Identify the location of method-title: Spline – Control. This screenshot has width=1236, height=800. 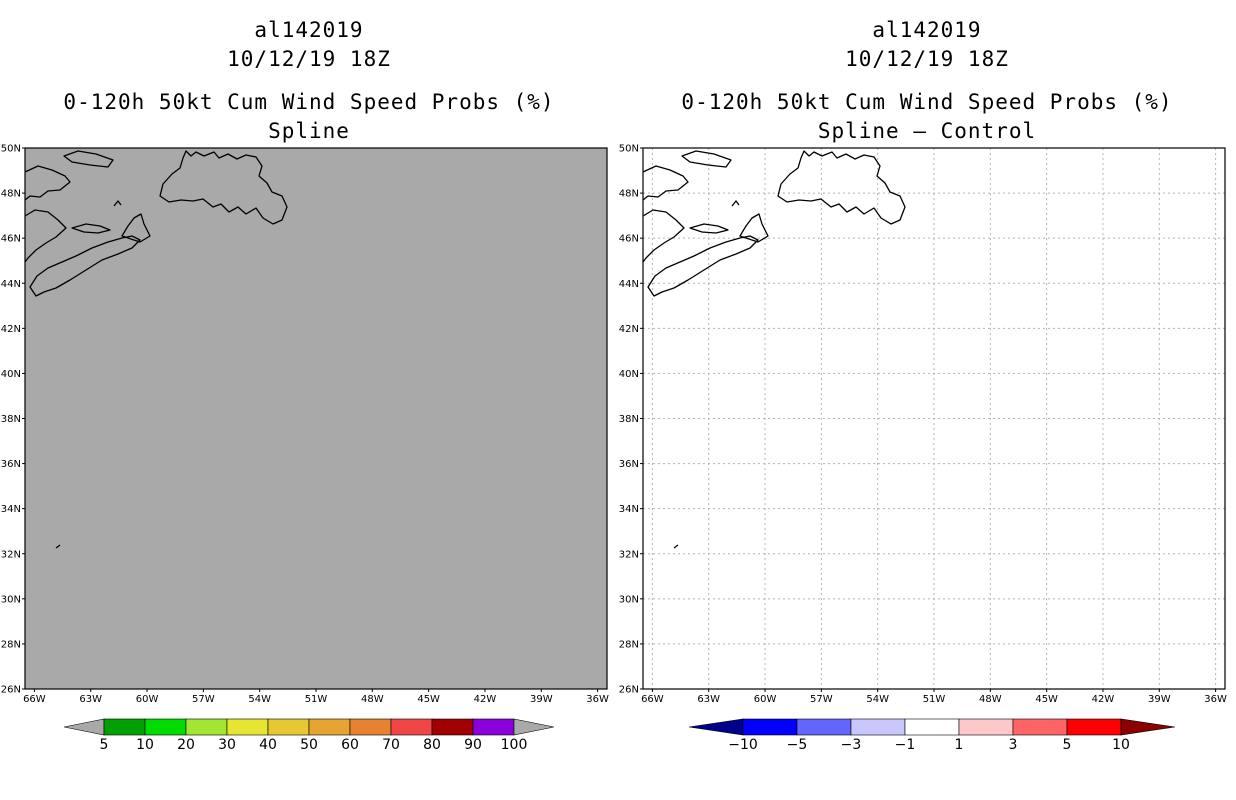
(927, 131).